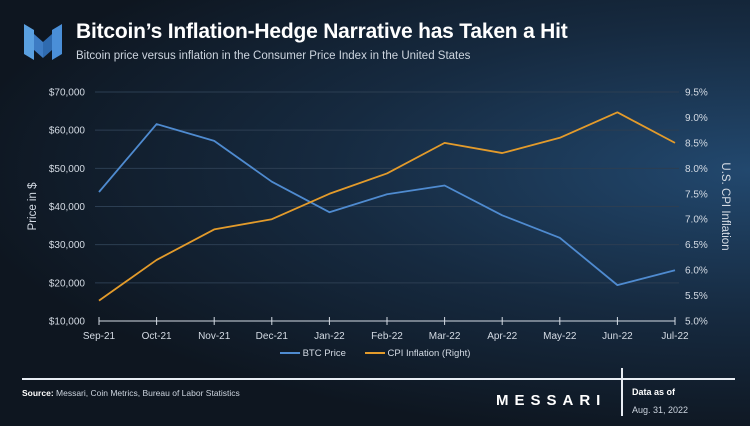 The width and height of the screenshot is (750, 426). I want to click on brand-wordmark: MESSARI, so click(551, 400).